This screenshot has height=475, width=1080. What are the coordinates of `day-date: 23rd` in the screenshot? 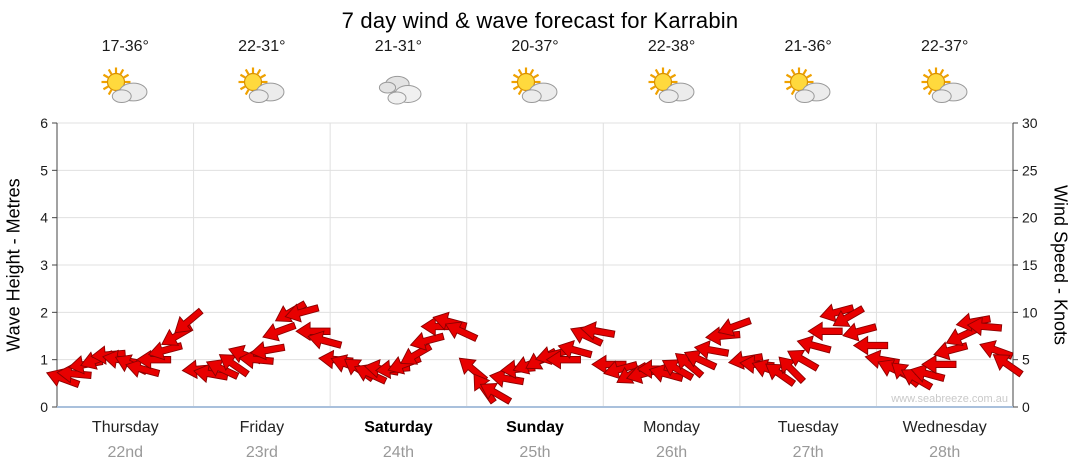 It's located at (261, 452).